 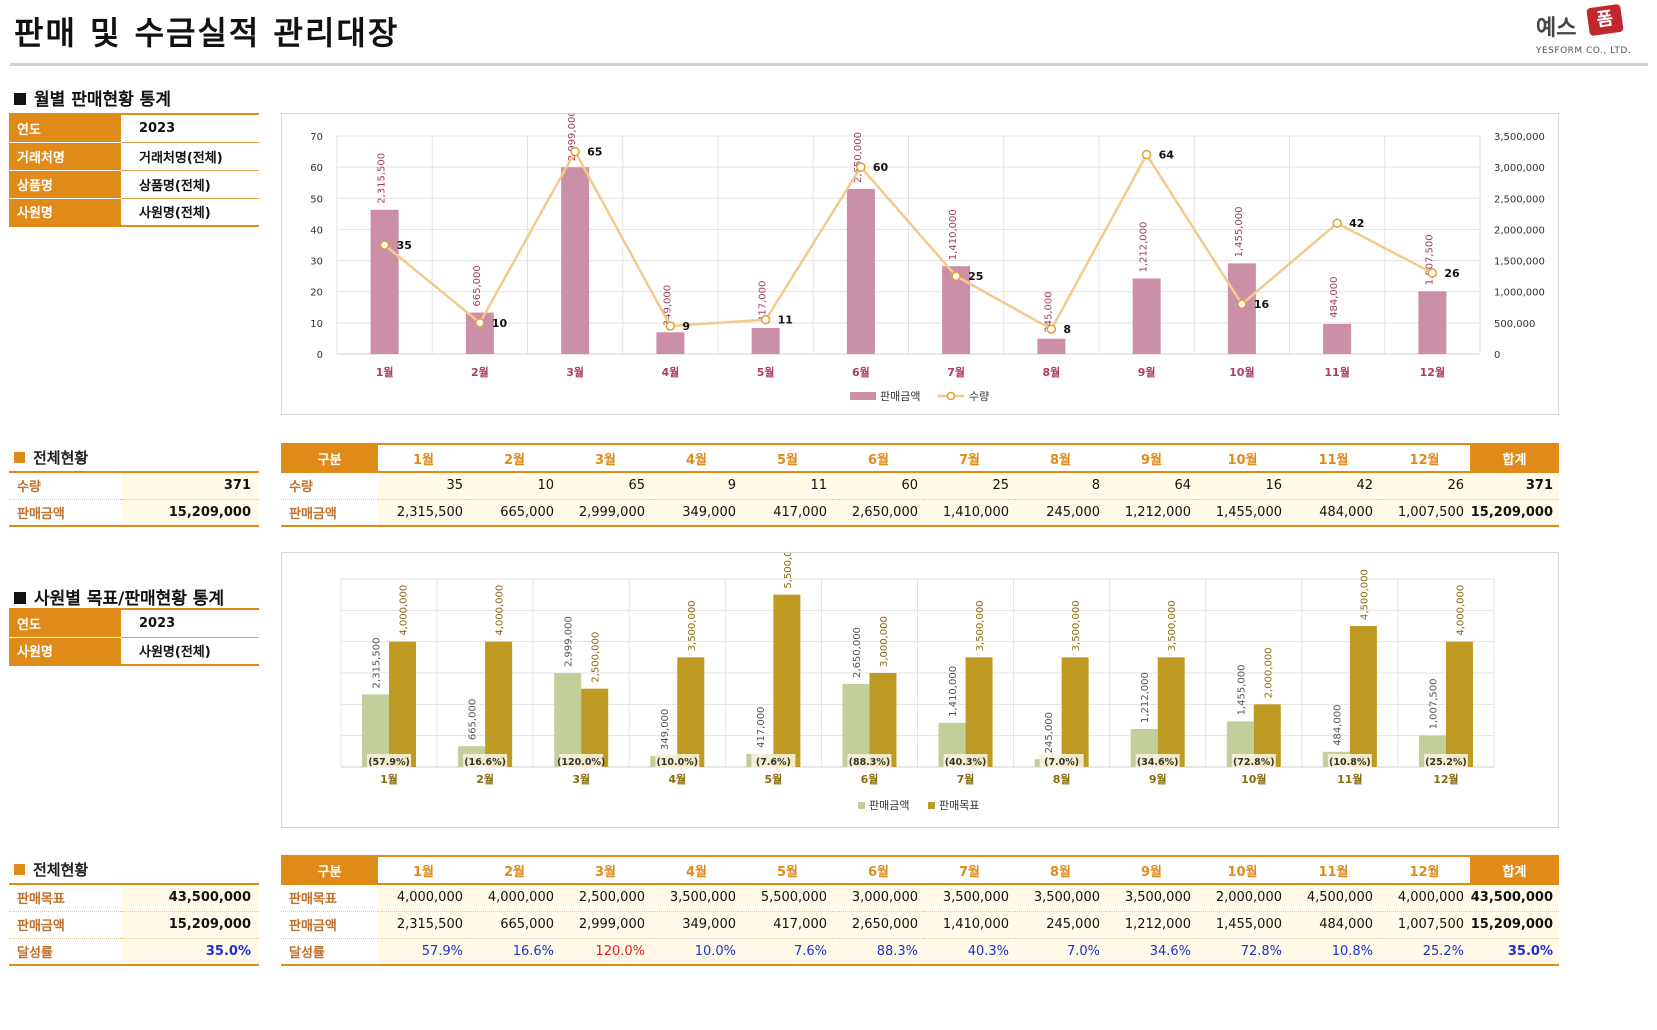 I want to click on rate-label: (57.9%), so click(x=389, y=762).